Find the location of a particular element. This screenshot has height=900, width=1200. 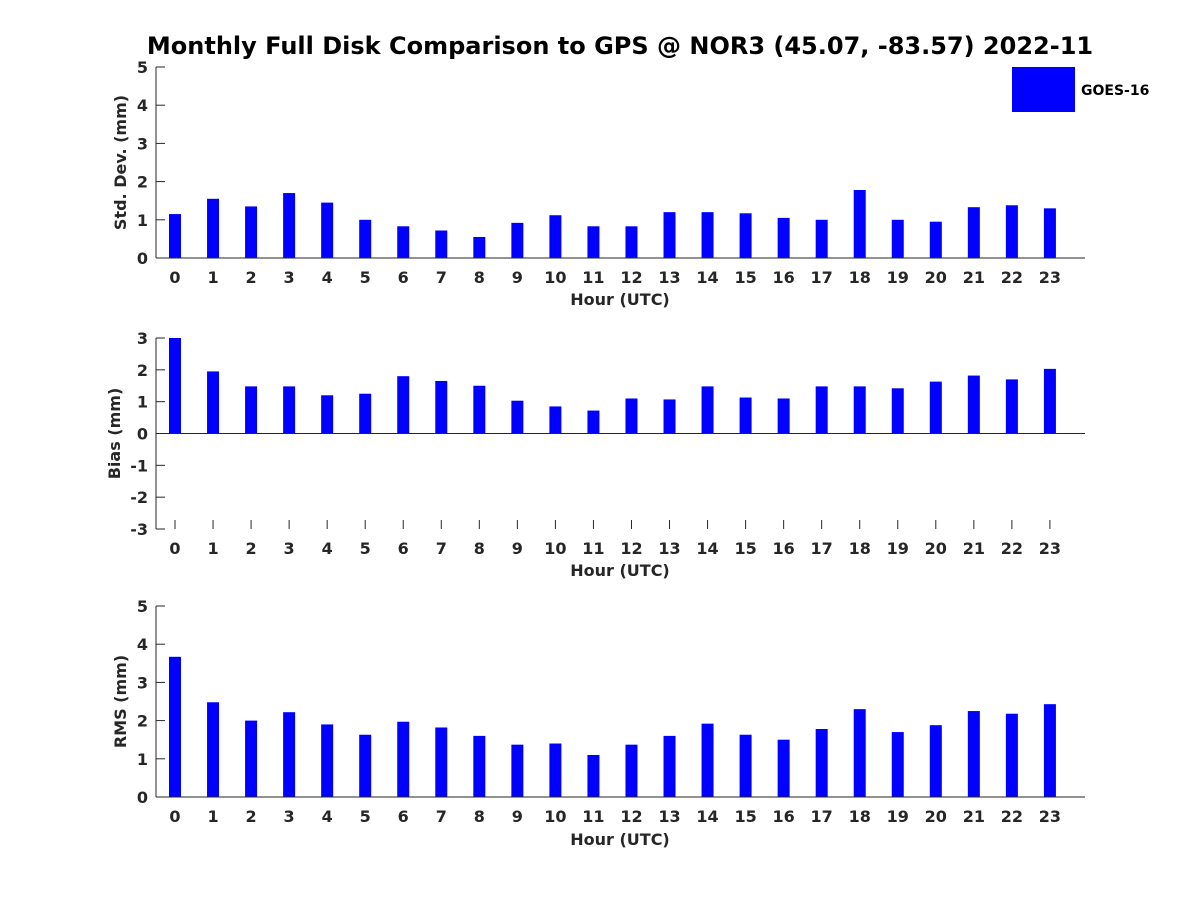

y-axis-label: Bias (mm) is located at coordinates (114, 434).